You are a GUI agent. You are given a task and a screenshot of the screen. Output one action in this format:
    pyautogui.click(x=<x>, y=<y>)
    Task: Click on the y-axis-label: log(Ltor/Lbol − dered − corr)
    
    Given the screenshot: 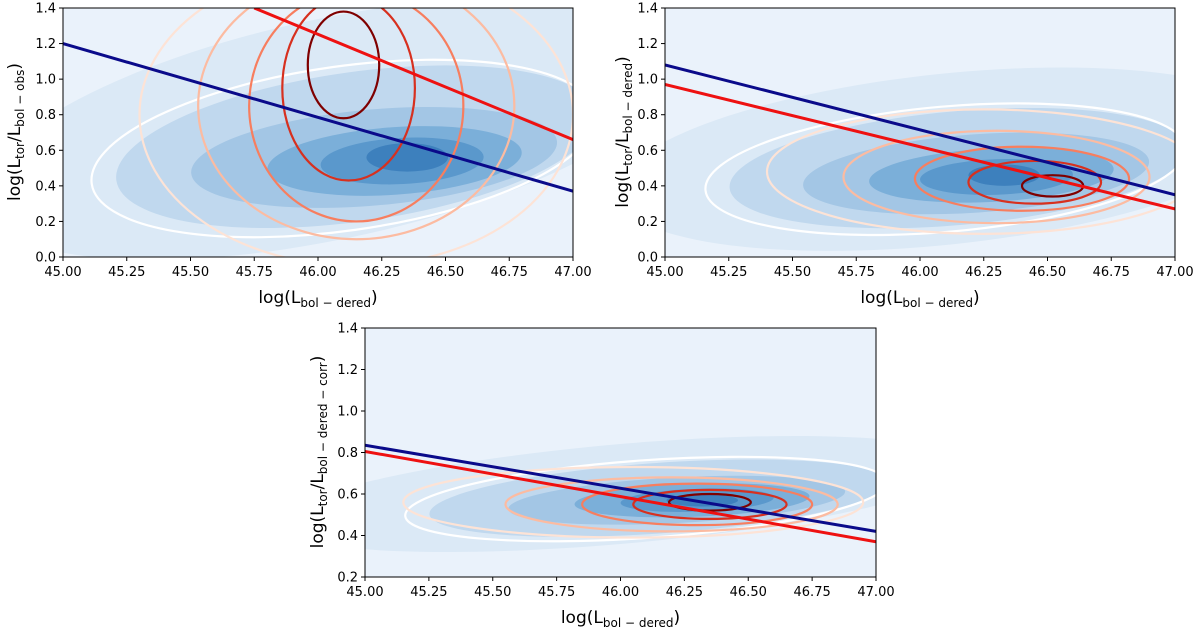 What is the action you would take?
    pyautogui.click(x=319, y=452)
    